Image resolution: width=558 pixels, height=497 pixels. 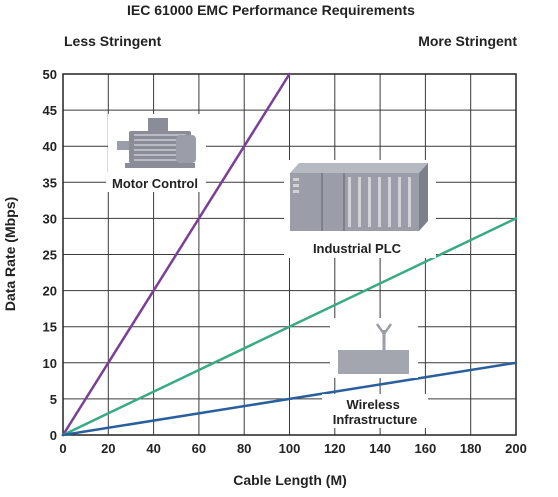 What do you see at coordinates (516, 448) in the screenshot?
I see `x-tick-label: 200` at bounding box center [516, 448].